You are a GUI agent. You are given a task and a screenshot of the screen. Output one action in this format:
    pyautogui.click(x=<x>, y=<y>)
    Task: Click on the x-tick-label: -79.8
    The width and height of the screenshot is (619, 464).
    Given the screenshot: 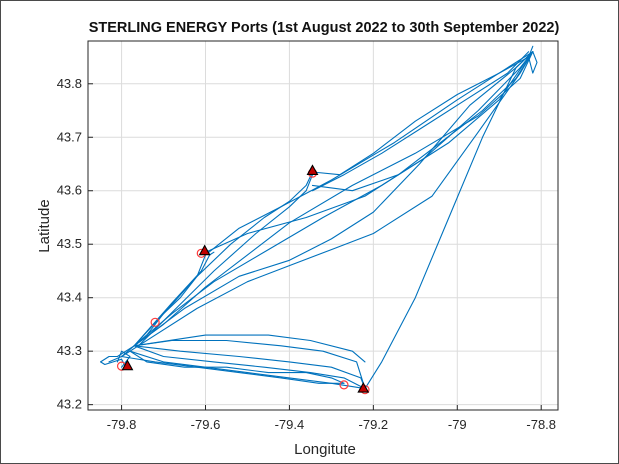 What is the action you would take?
    pyautogui.click(x=122, y=424)
    